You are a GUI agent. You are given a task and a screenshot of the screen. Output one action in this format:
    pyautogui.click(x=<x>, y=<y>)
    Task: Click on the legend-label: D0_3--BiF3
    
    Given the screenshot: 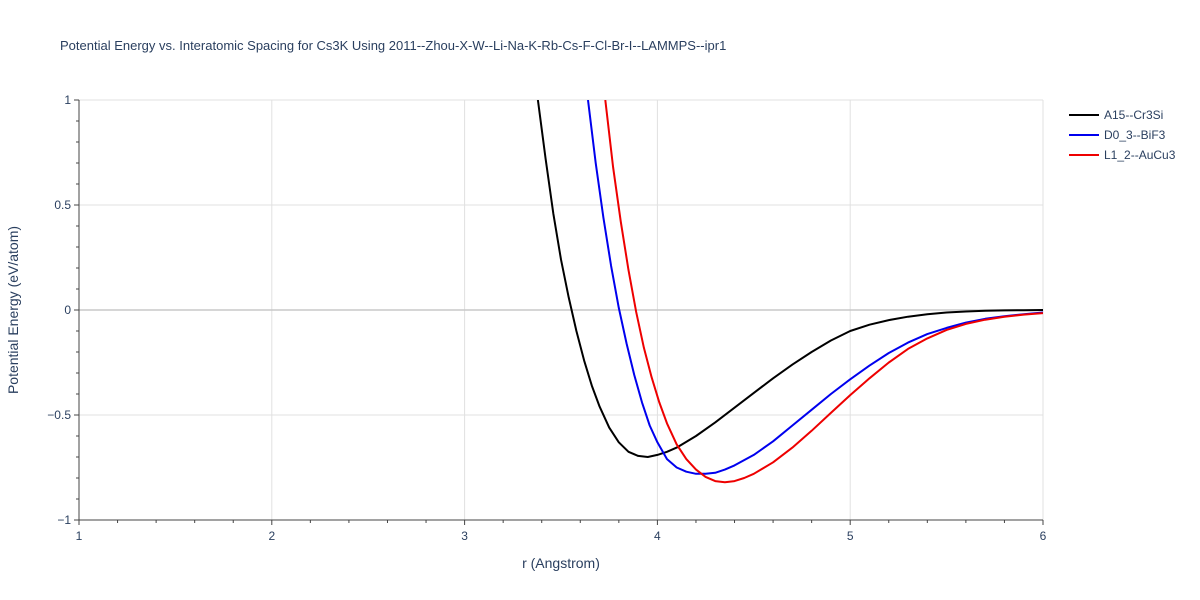 What is the action you would take?
    pyautogui.click(x=1135, y=135)
    